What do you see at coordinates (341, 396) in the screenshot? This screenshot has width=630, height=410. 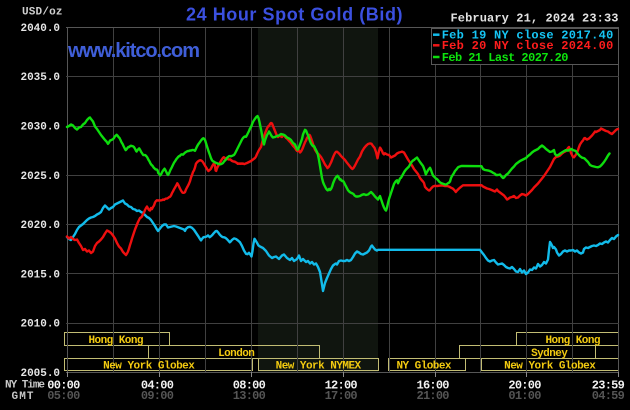 I see `svg-text: 17:00` at bounding box center [341, 396].